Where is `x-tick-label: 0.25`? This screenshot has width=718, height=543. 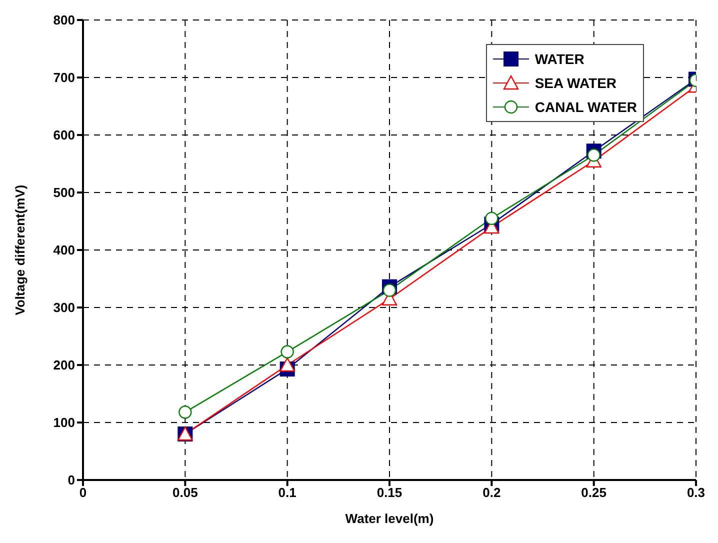
x-tick-label: 0.25 is located at coordinates (593, 492).